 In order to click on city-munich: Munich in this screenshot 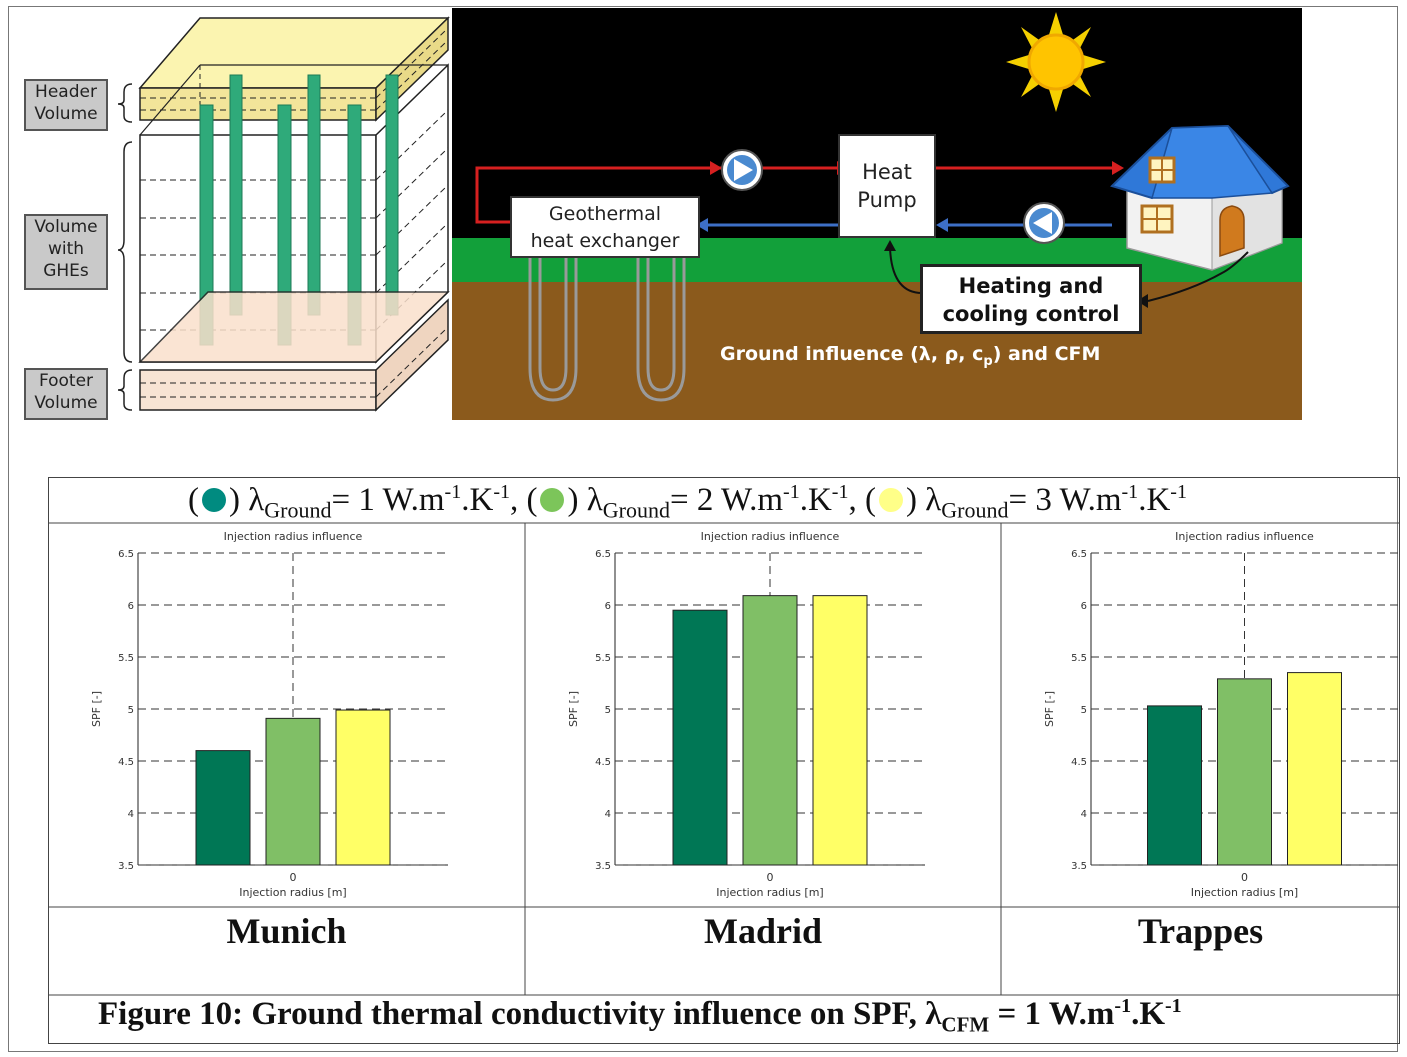, I will do `click(286, 931)`.